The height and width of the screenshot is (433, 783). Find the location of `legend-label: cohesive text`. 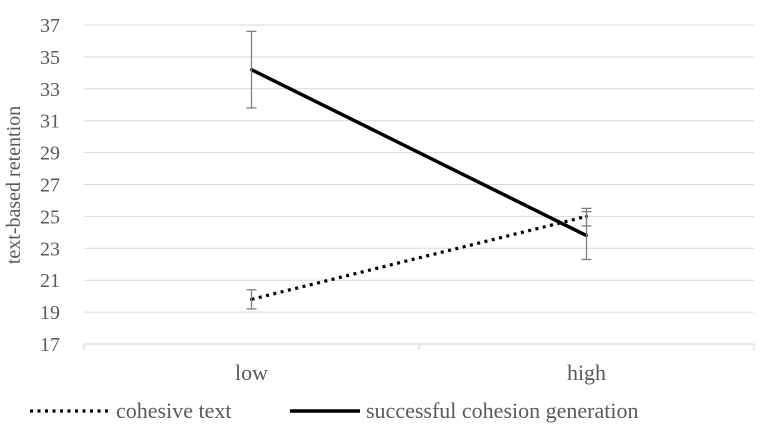

legend-label: cohesive text is located at coordinates (173, 410).